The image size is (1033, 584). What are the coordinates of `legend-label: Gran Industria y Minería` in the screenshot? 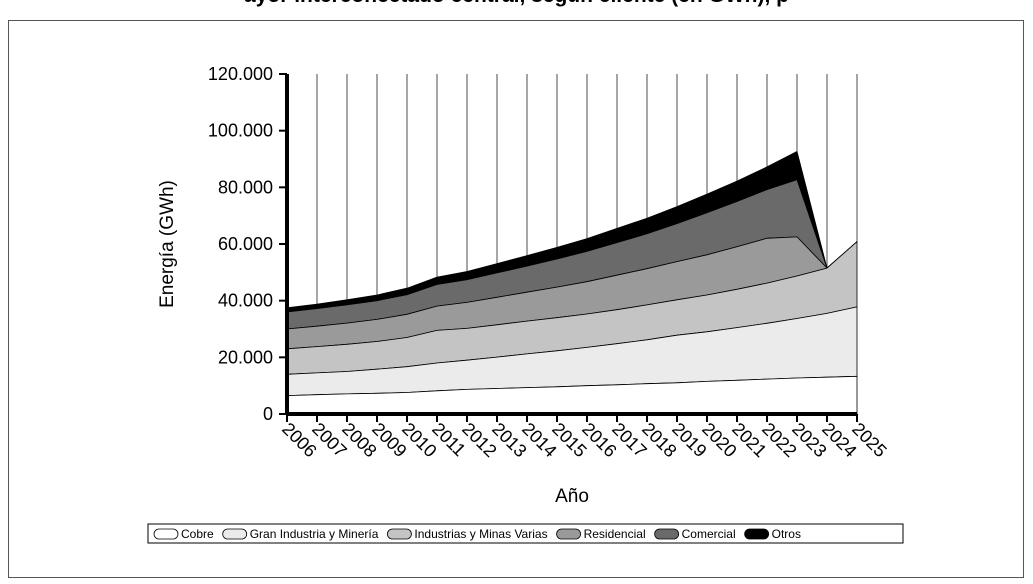 It's located at (314, 534).